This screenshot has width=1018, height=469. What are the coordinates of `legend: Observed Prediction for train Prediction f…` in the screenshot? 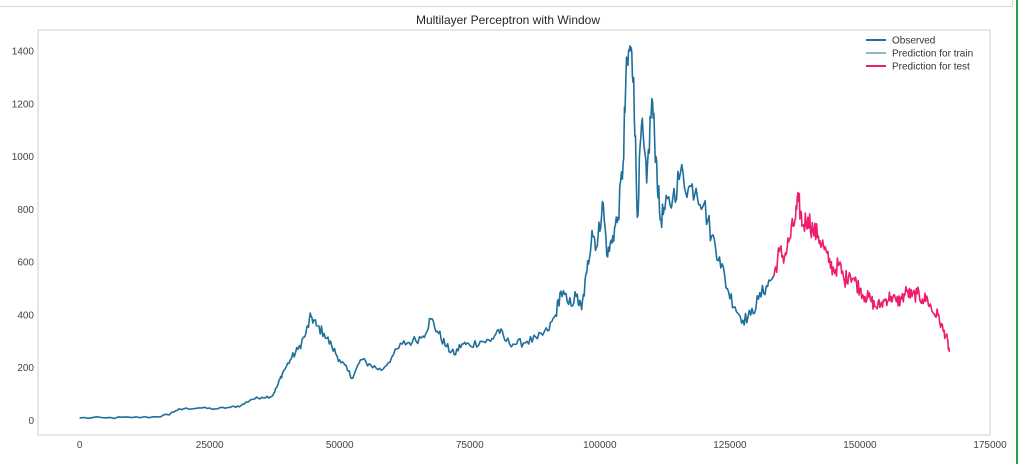 It's located at (919, 54).